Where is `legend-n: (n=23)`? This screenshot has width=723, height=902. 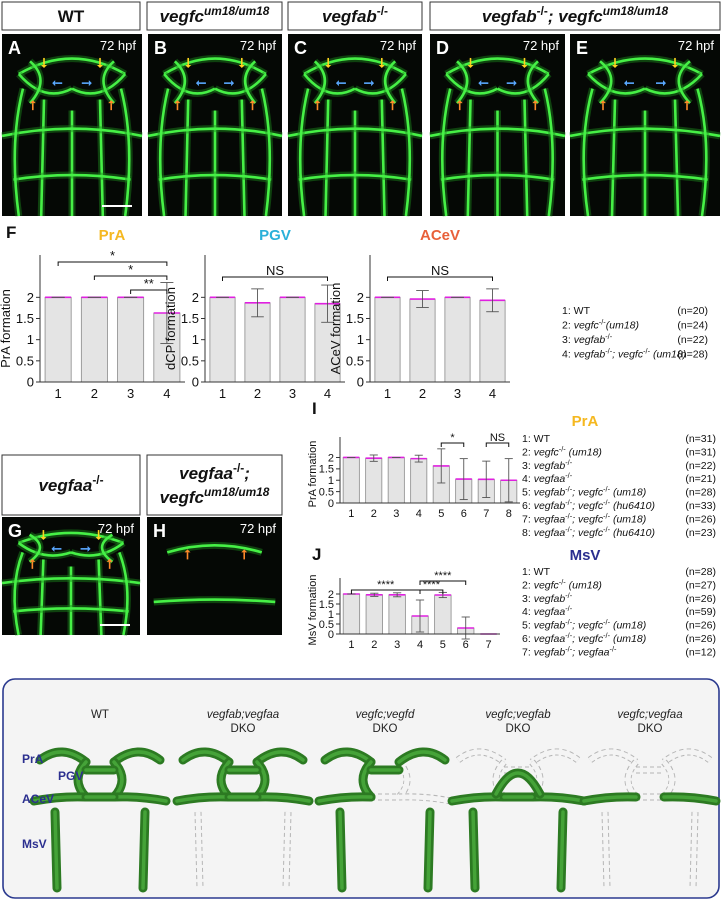 legend-n: (n=23) is located at coordinates (700, 533).